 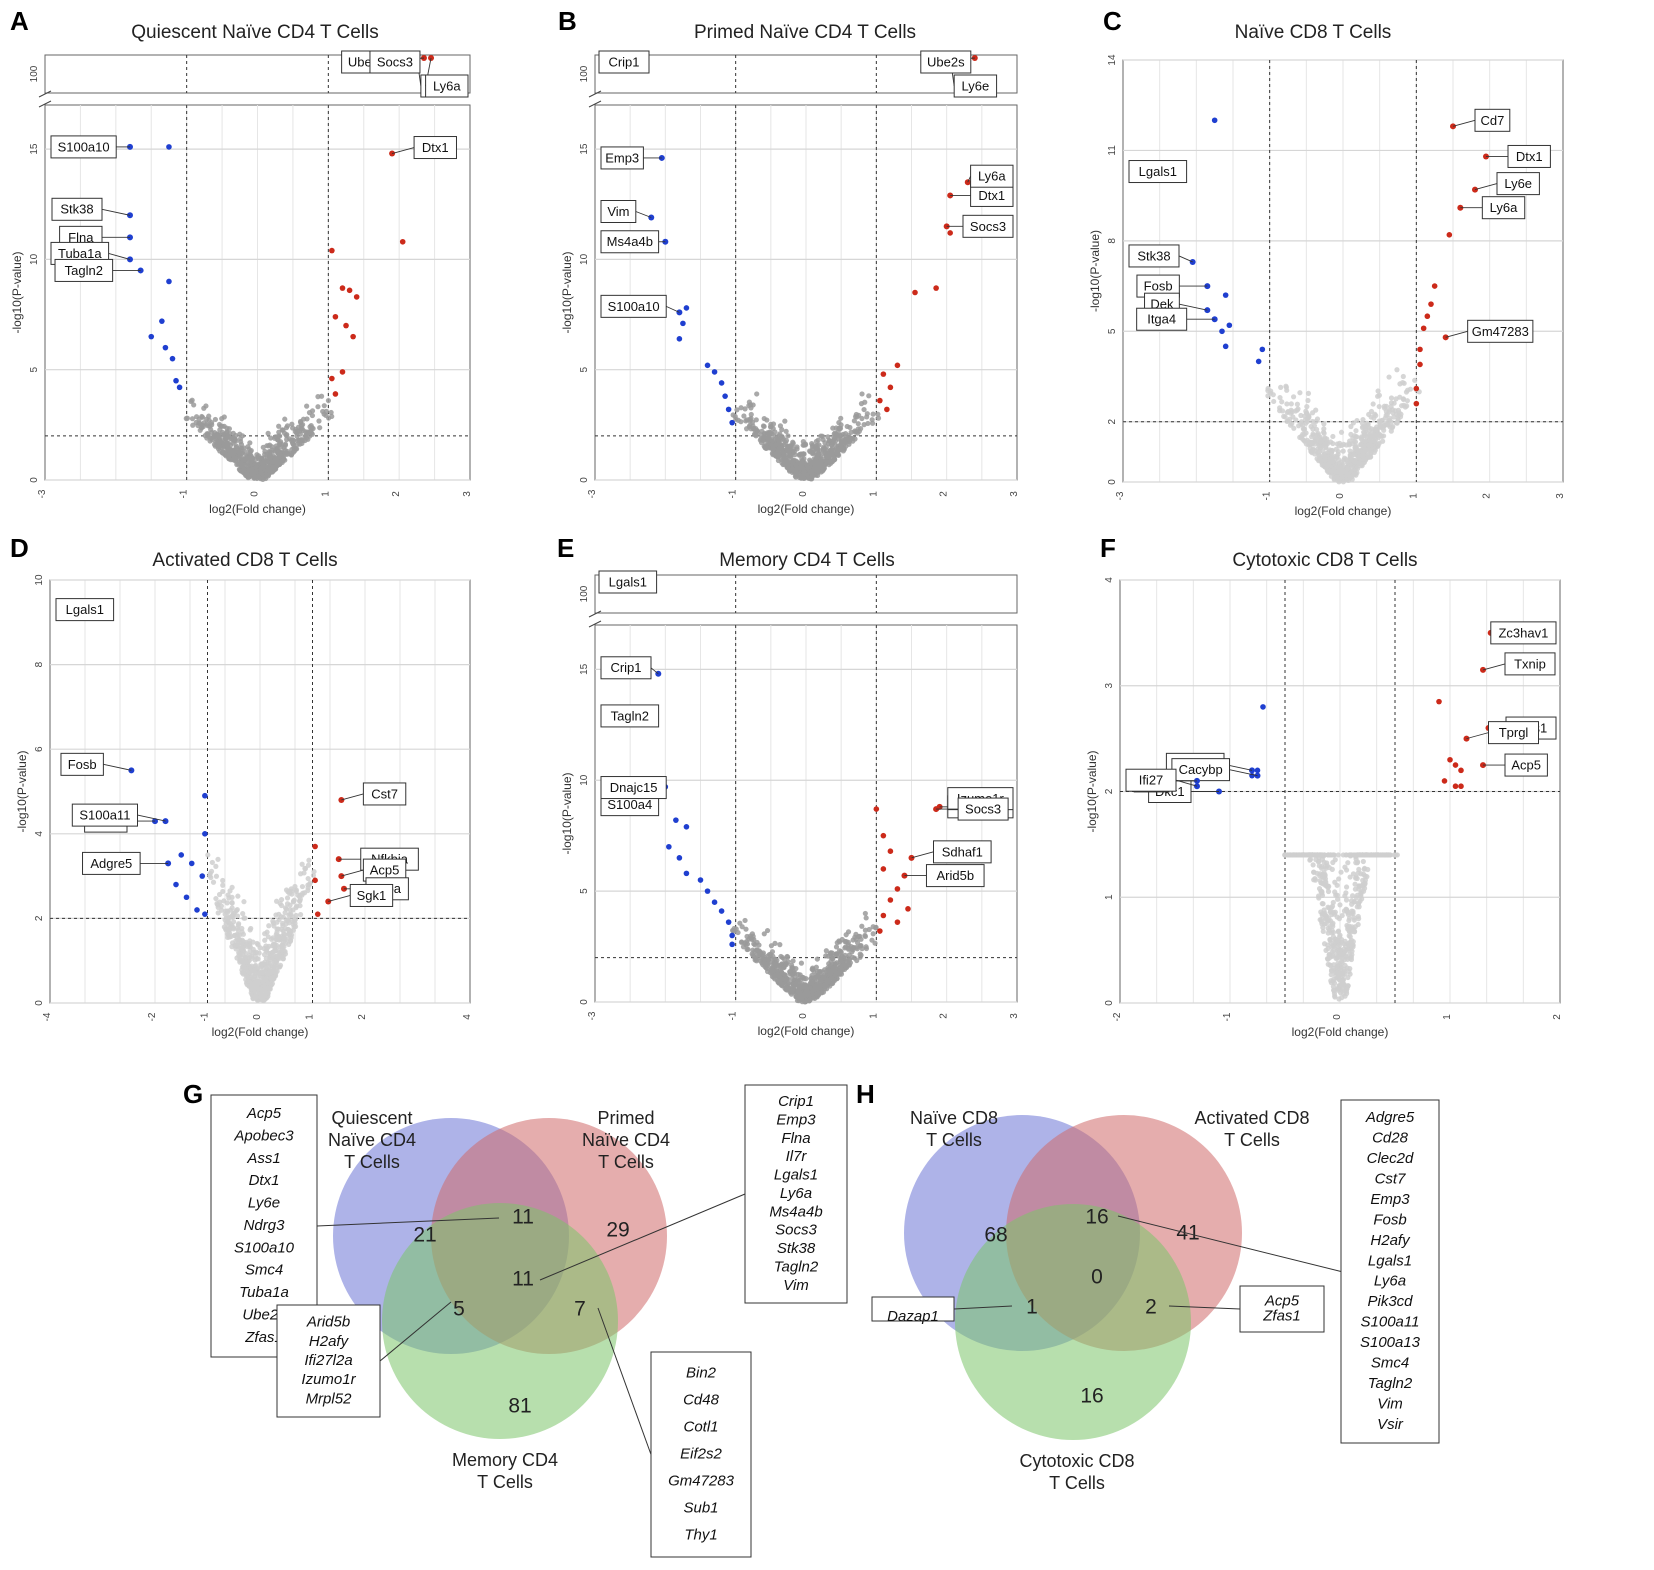 I want to click on panel-title: Quiescent Naïve CD4 T Cells, so click(x=254, y=32).